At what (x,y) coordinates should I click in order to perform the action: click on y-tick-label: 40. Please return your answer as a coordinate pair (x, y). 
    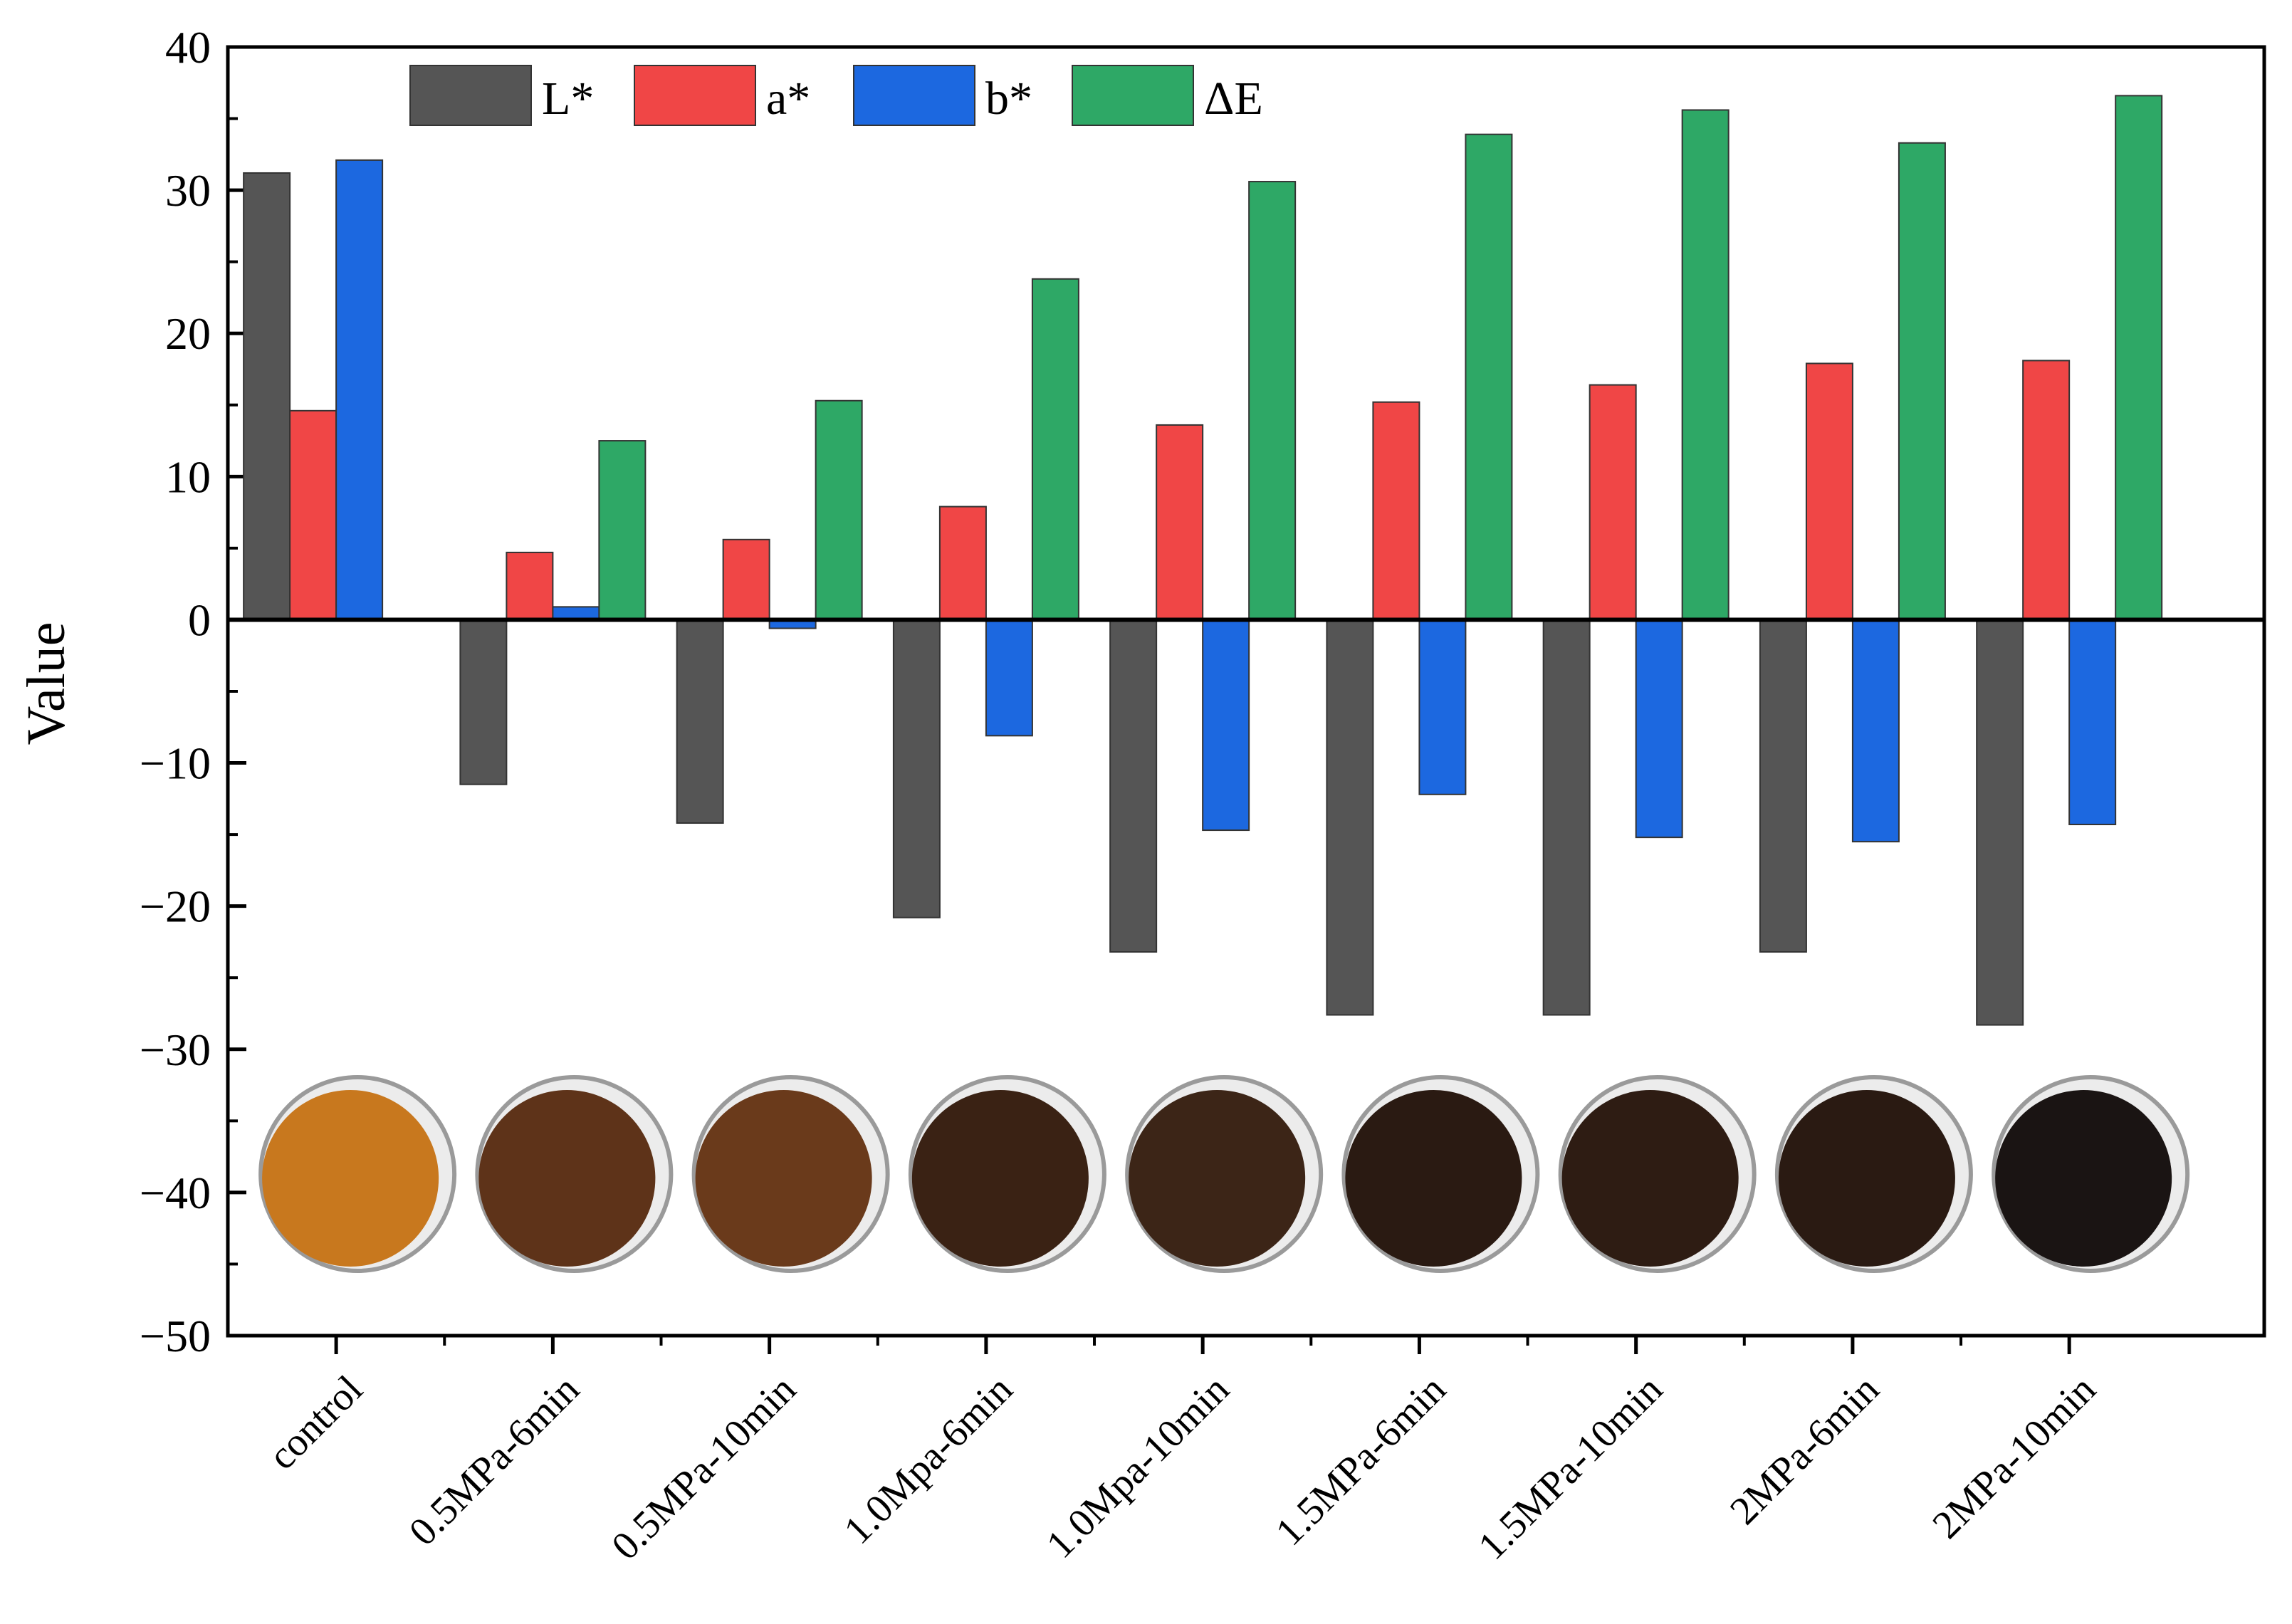
    Looking at the image, I should click on (188, 47).